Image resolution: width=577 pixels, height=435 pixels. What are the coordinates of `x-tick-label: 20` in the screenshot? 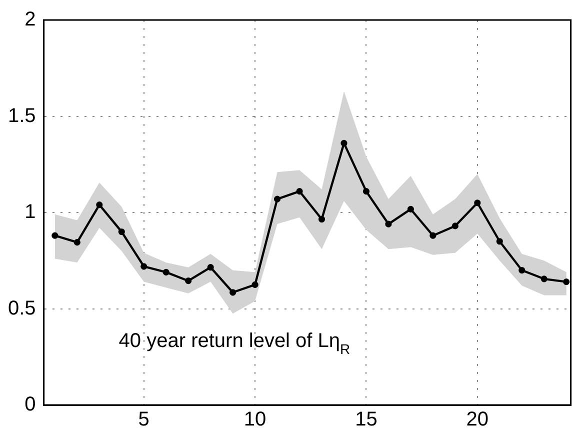 It's located at (477, 419).